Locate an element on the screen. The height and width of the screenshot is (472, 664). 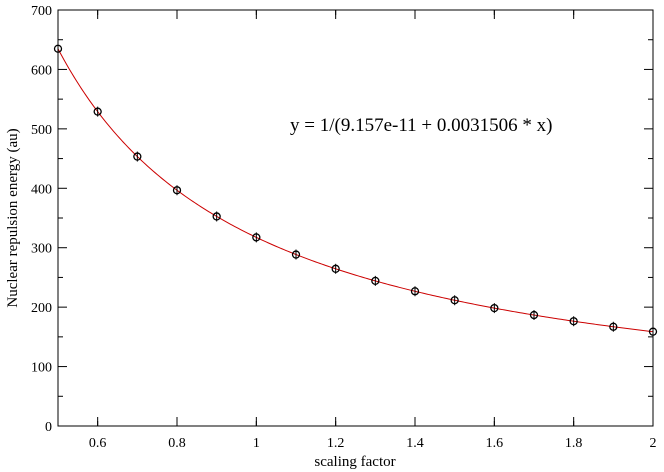
x-tick-label: 2 is located at coordinates (653, 443).